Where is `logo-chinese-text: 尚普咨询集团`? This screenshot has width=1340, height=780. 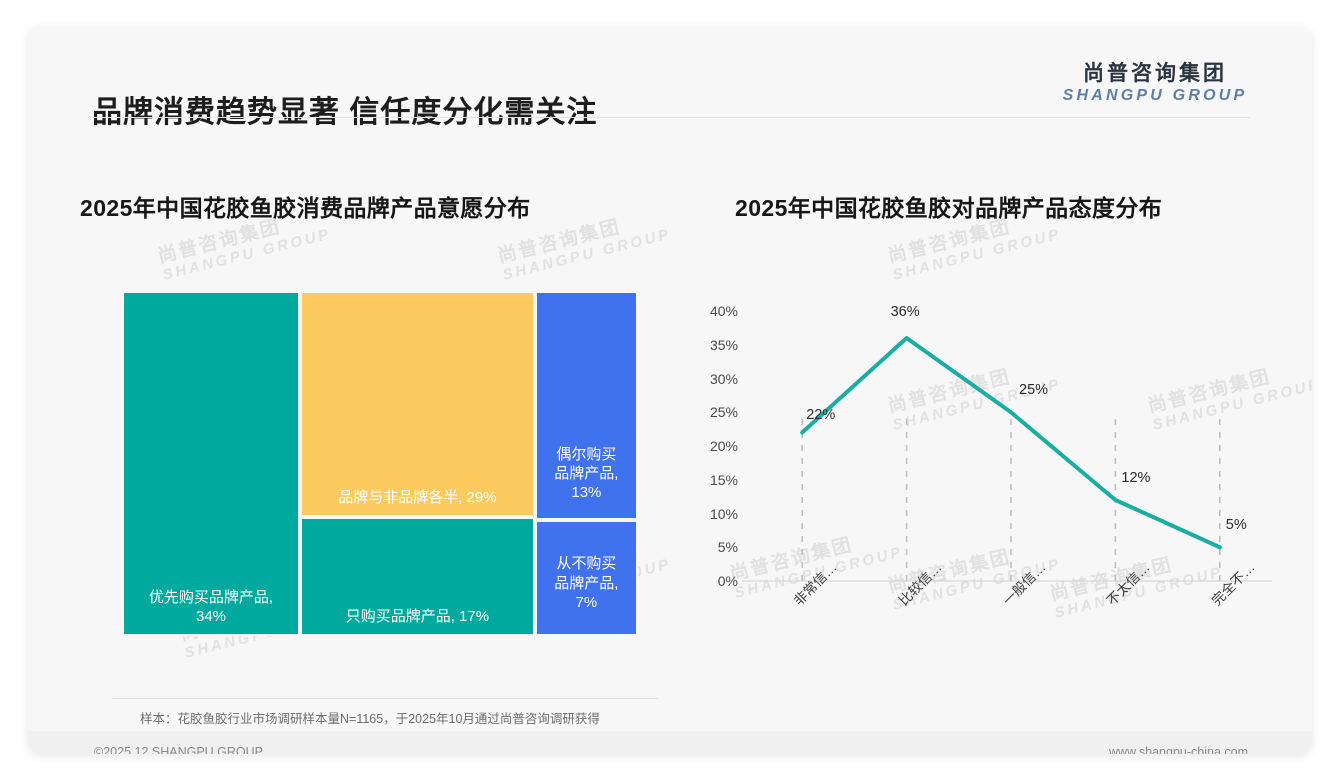 logo-chinese-text: 尚普咨询集团 is located at coordinates (1155, 73).